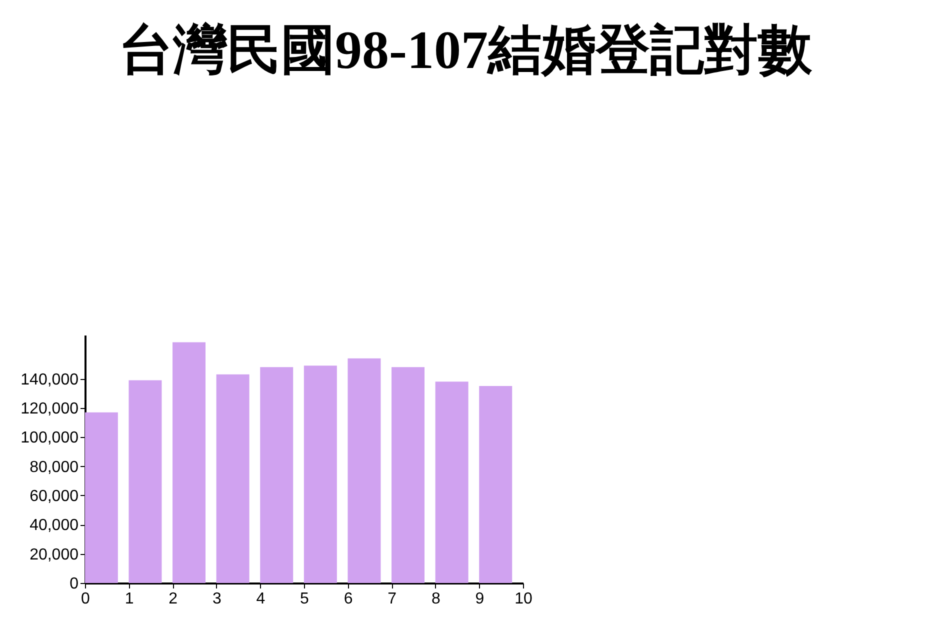  Describe the element at coordinates (173, 599) in the screenshot. I see `x-tick-label: 2` at that location.